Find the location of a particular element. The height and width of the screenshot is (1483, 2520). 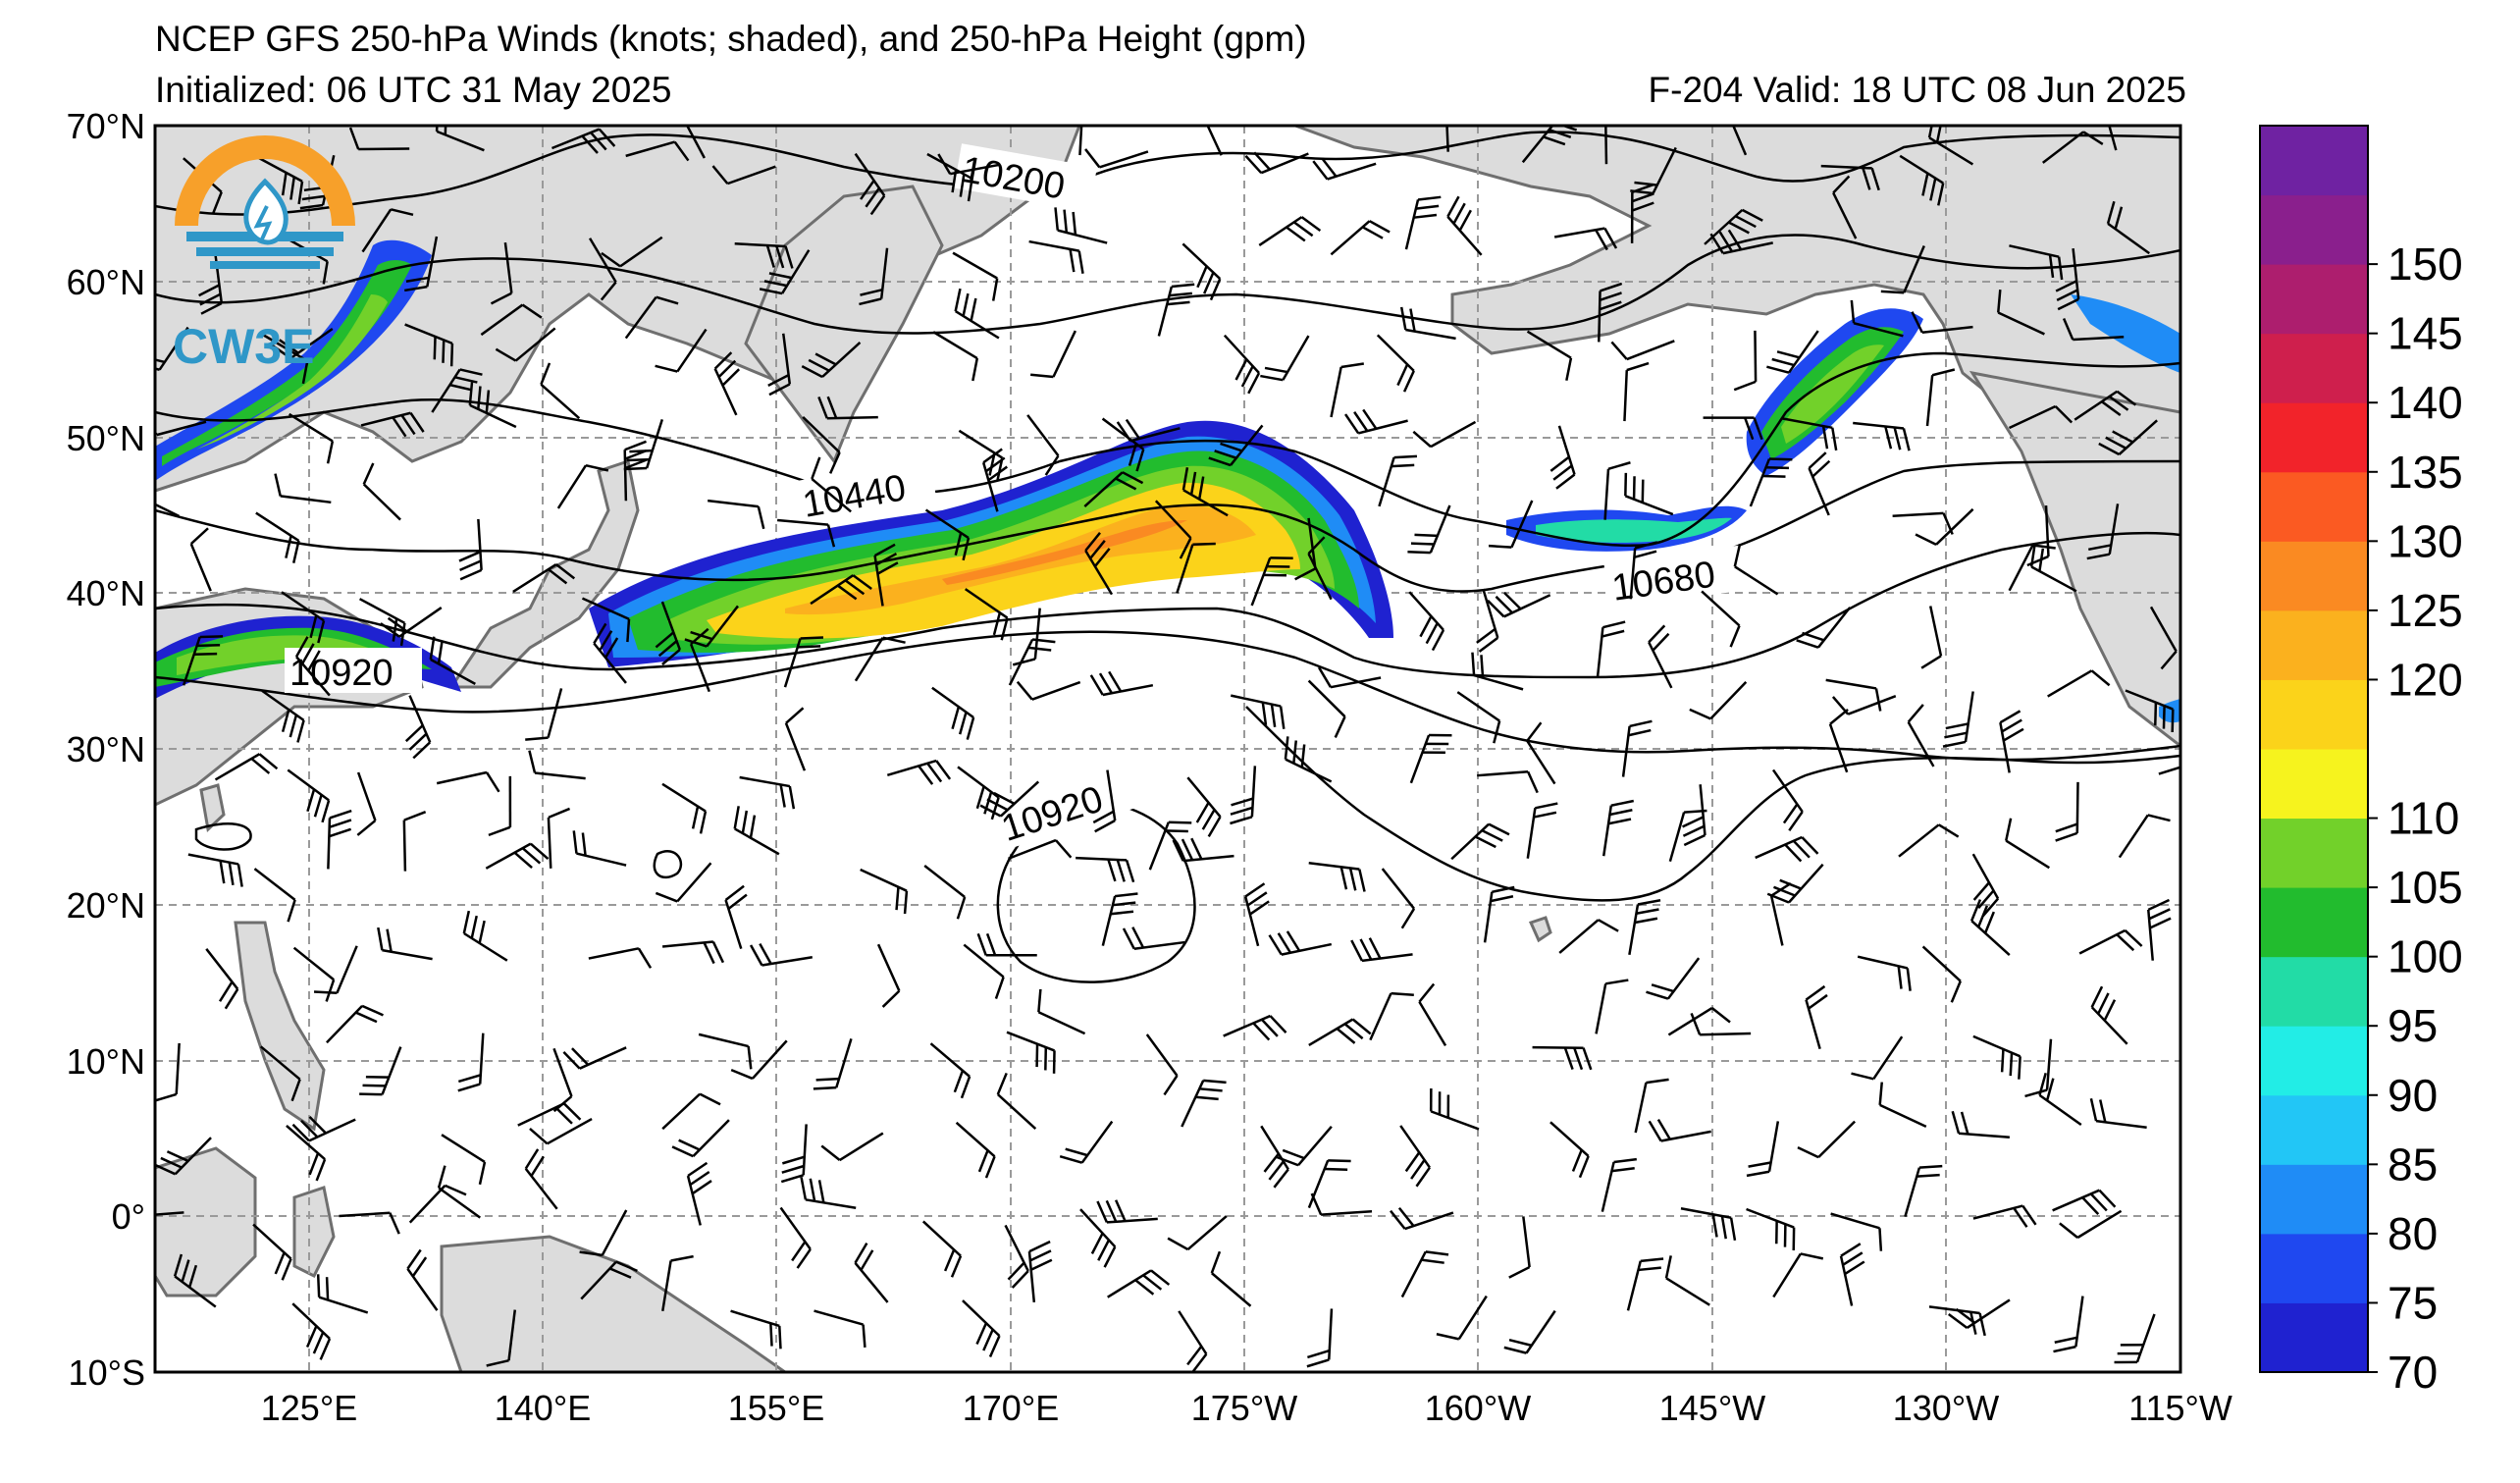

initialized-time: Initialized: 06 UTC 31 May 2025 is located at coordinates (413, 90).